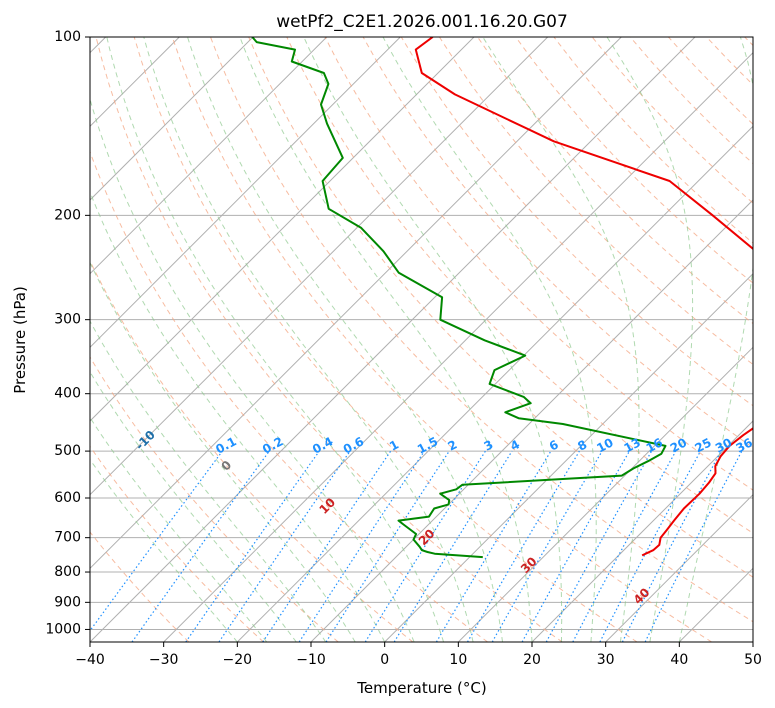  Describe the element at coordinates (311, 660) in the screenshot. I see `x-tick-label: −10` at that location.